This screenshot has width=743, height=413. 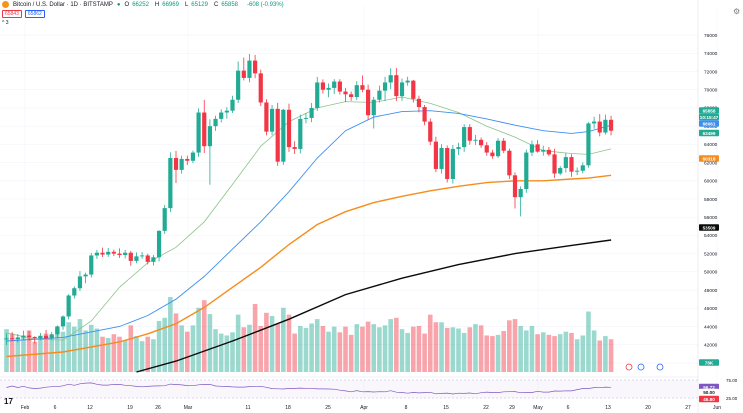 I want to click on x-tick-label: 12, so click(x=90, y=408).